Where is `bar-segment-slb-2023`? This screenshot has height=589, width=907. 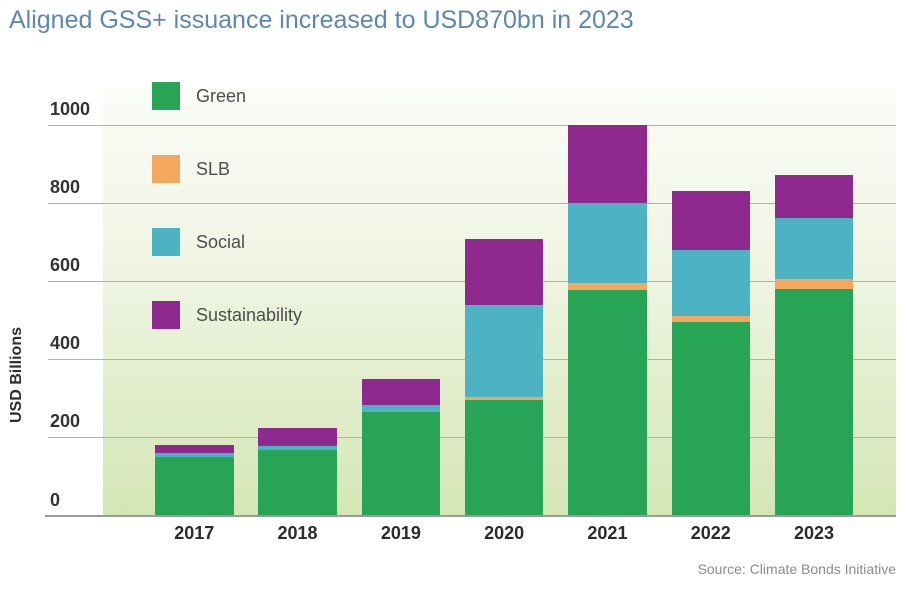 bar-segment-slb-2023 is located at coordinates (814, 283).